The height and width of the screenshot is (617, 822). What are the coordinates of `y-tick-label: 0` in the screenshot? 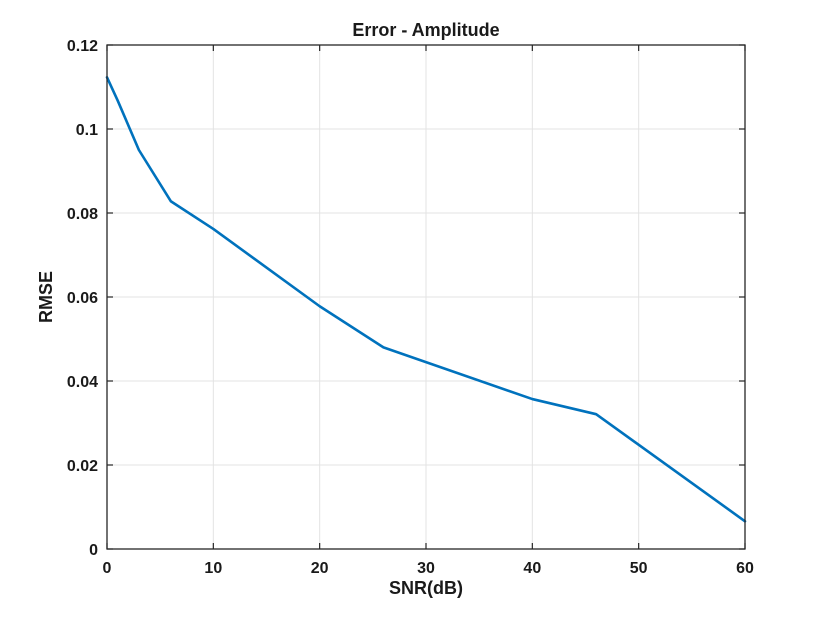 It's located at (93, 550).